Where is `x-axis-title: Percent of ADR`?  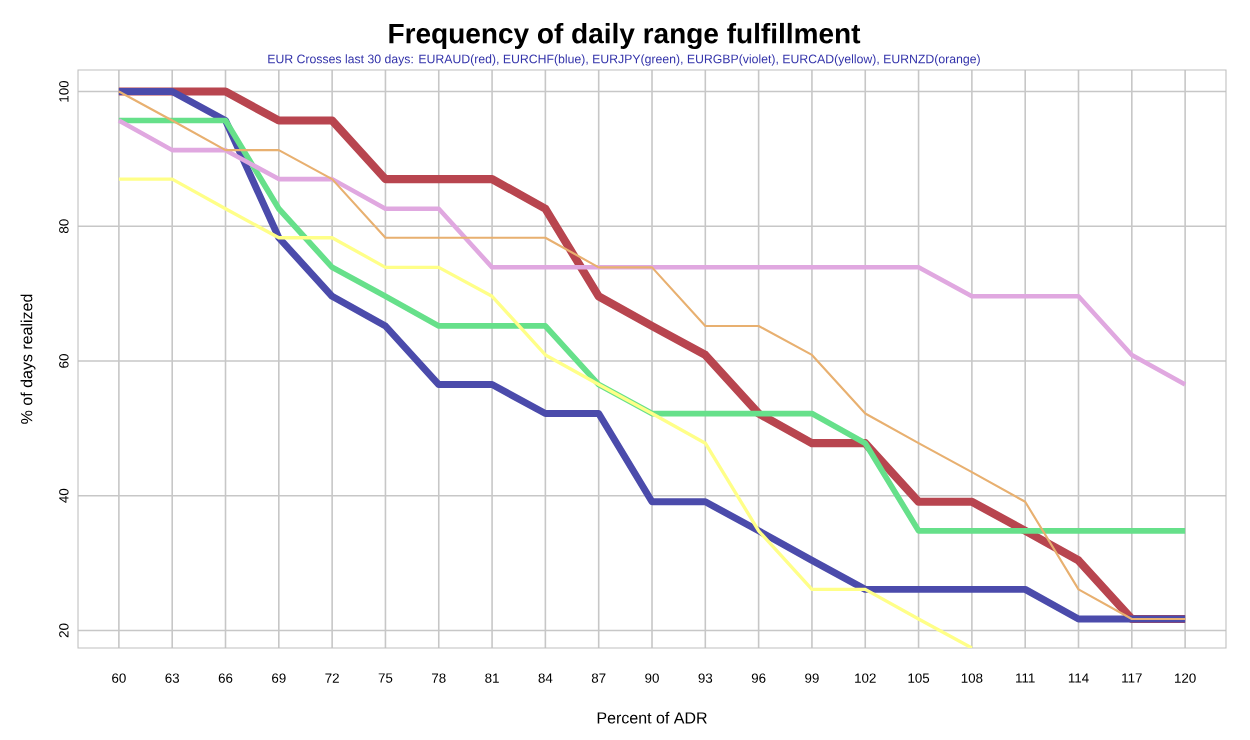 x-axis-title: Percent of ADR is located at coordinates (652, 717).